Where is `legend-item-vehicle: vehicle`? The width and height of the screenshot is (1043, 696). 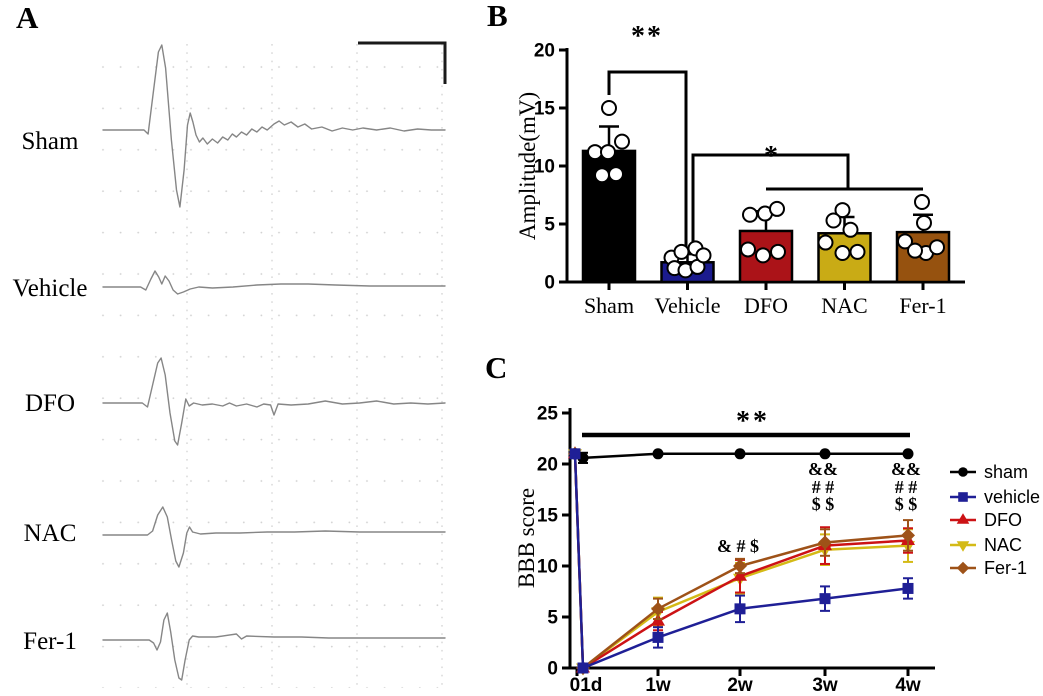 legend-item-vehicle: vehicle is located at coordinates (995, 497).